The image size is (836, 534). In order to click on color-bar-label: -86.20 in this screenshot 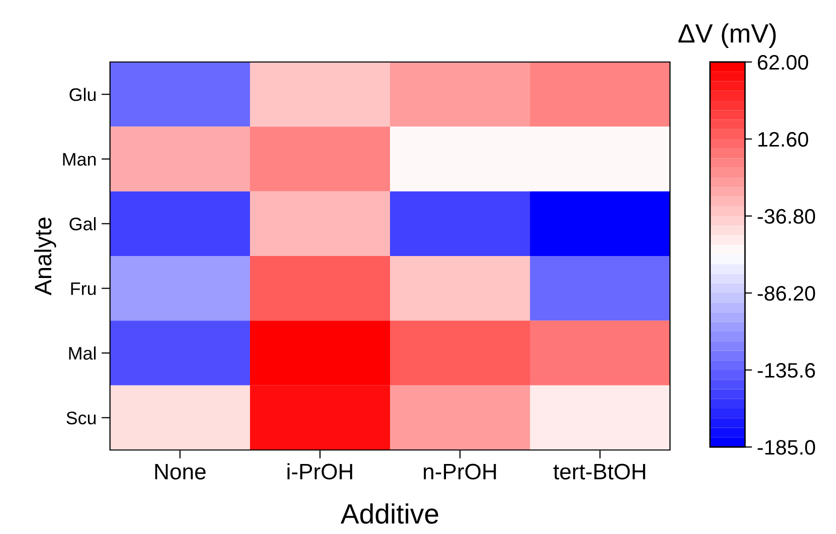, I will do `click(787, 293)`.